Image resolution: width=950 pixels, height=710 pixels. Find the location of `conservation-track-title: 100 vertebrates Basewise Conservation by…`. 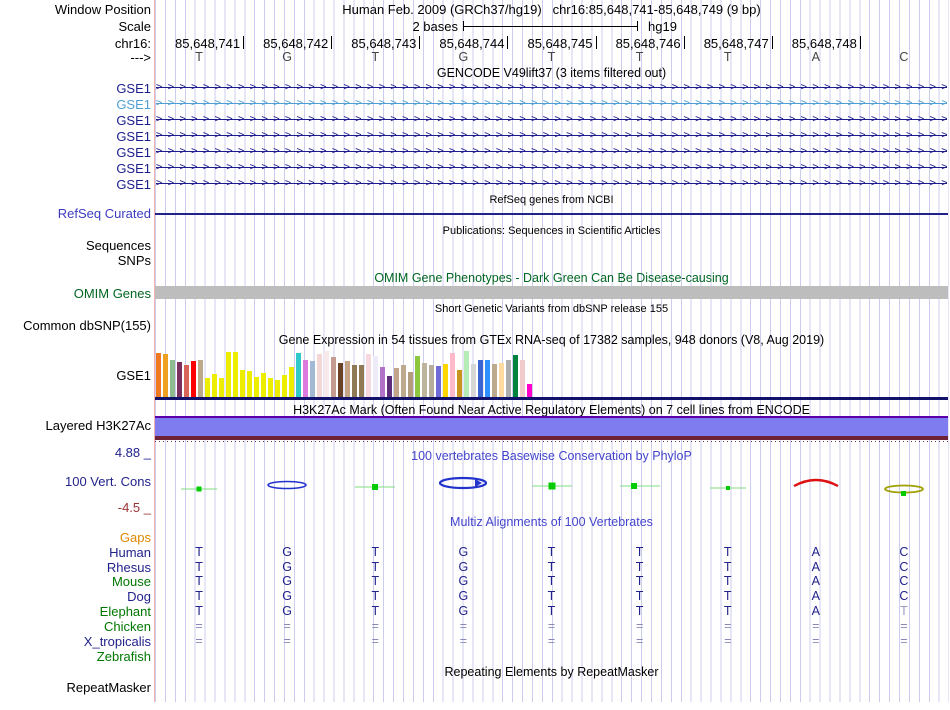

conservation-track-title: 100 vertebrates Basewise Conservation by… is located at coordinates (551, 456).